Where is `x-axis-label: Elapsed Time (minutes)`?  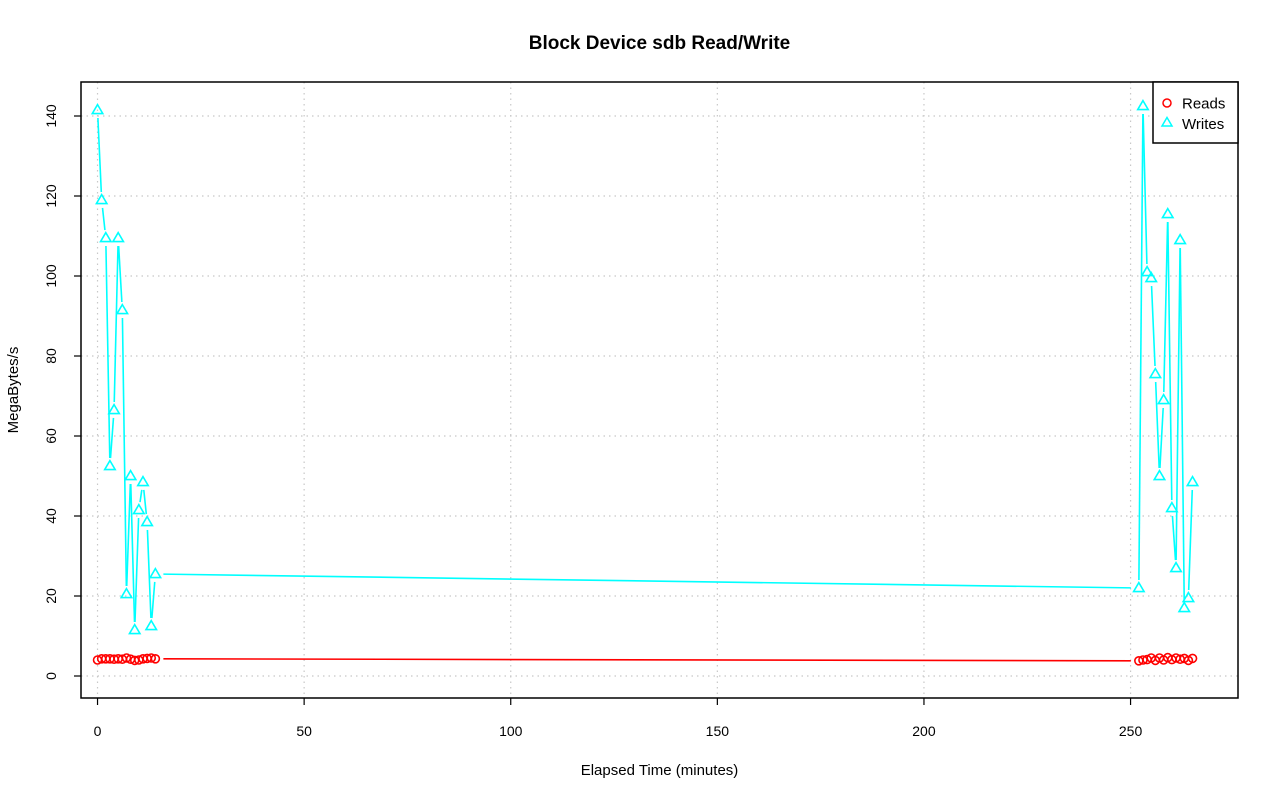
x-axis-label: Elapsed Time (minutes) is located at coordinates (660, 770).